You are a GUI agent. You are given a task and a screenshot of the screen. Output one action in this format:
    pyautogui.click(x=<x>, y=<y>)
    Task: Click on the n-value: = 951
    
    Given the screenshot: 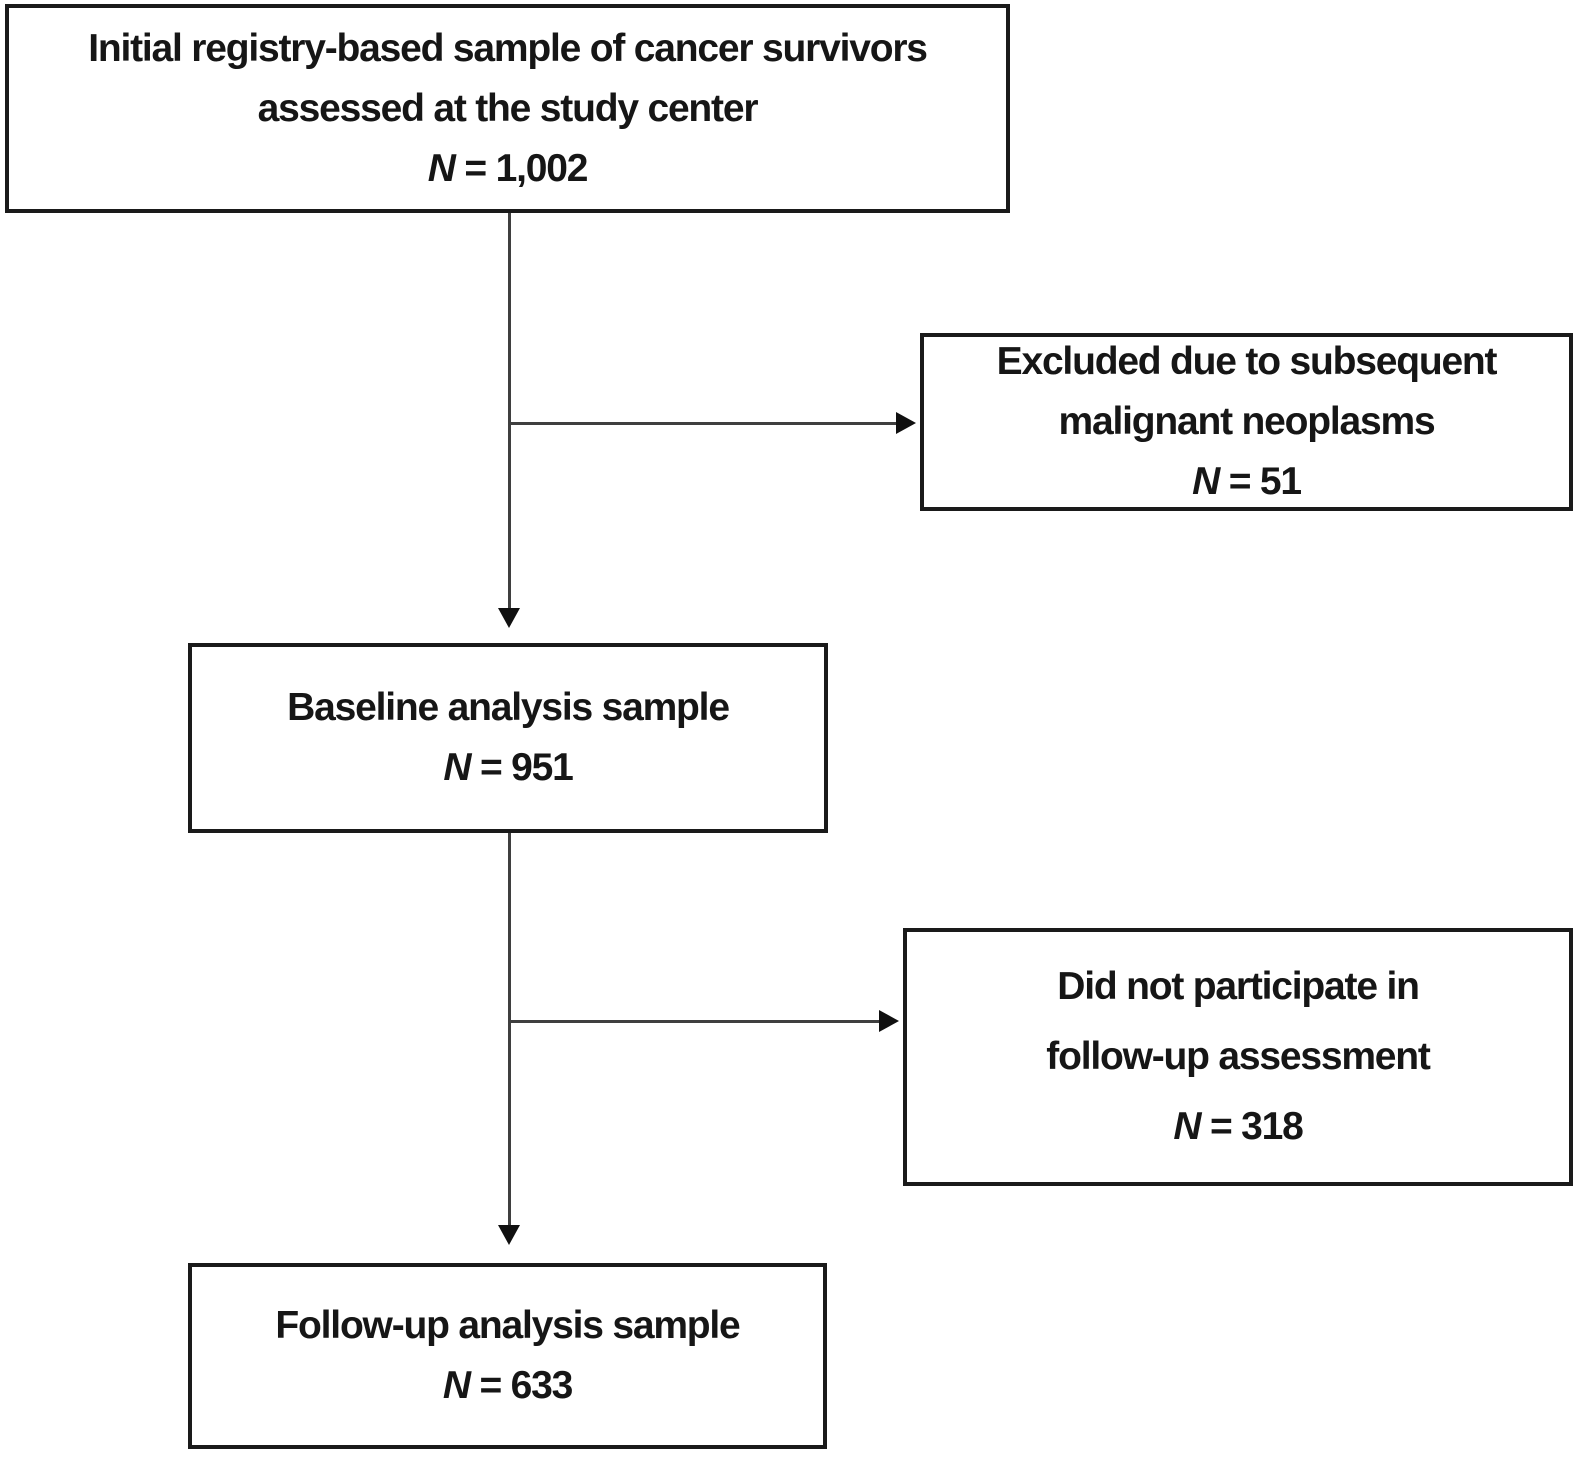 What is the action you would take?
    pyautogui.click(x=522, y=767)
    